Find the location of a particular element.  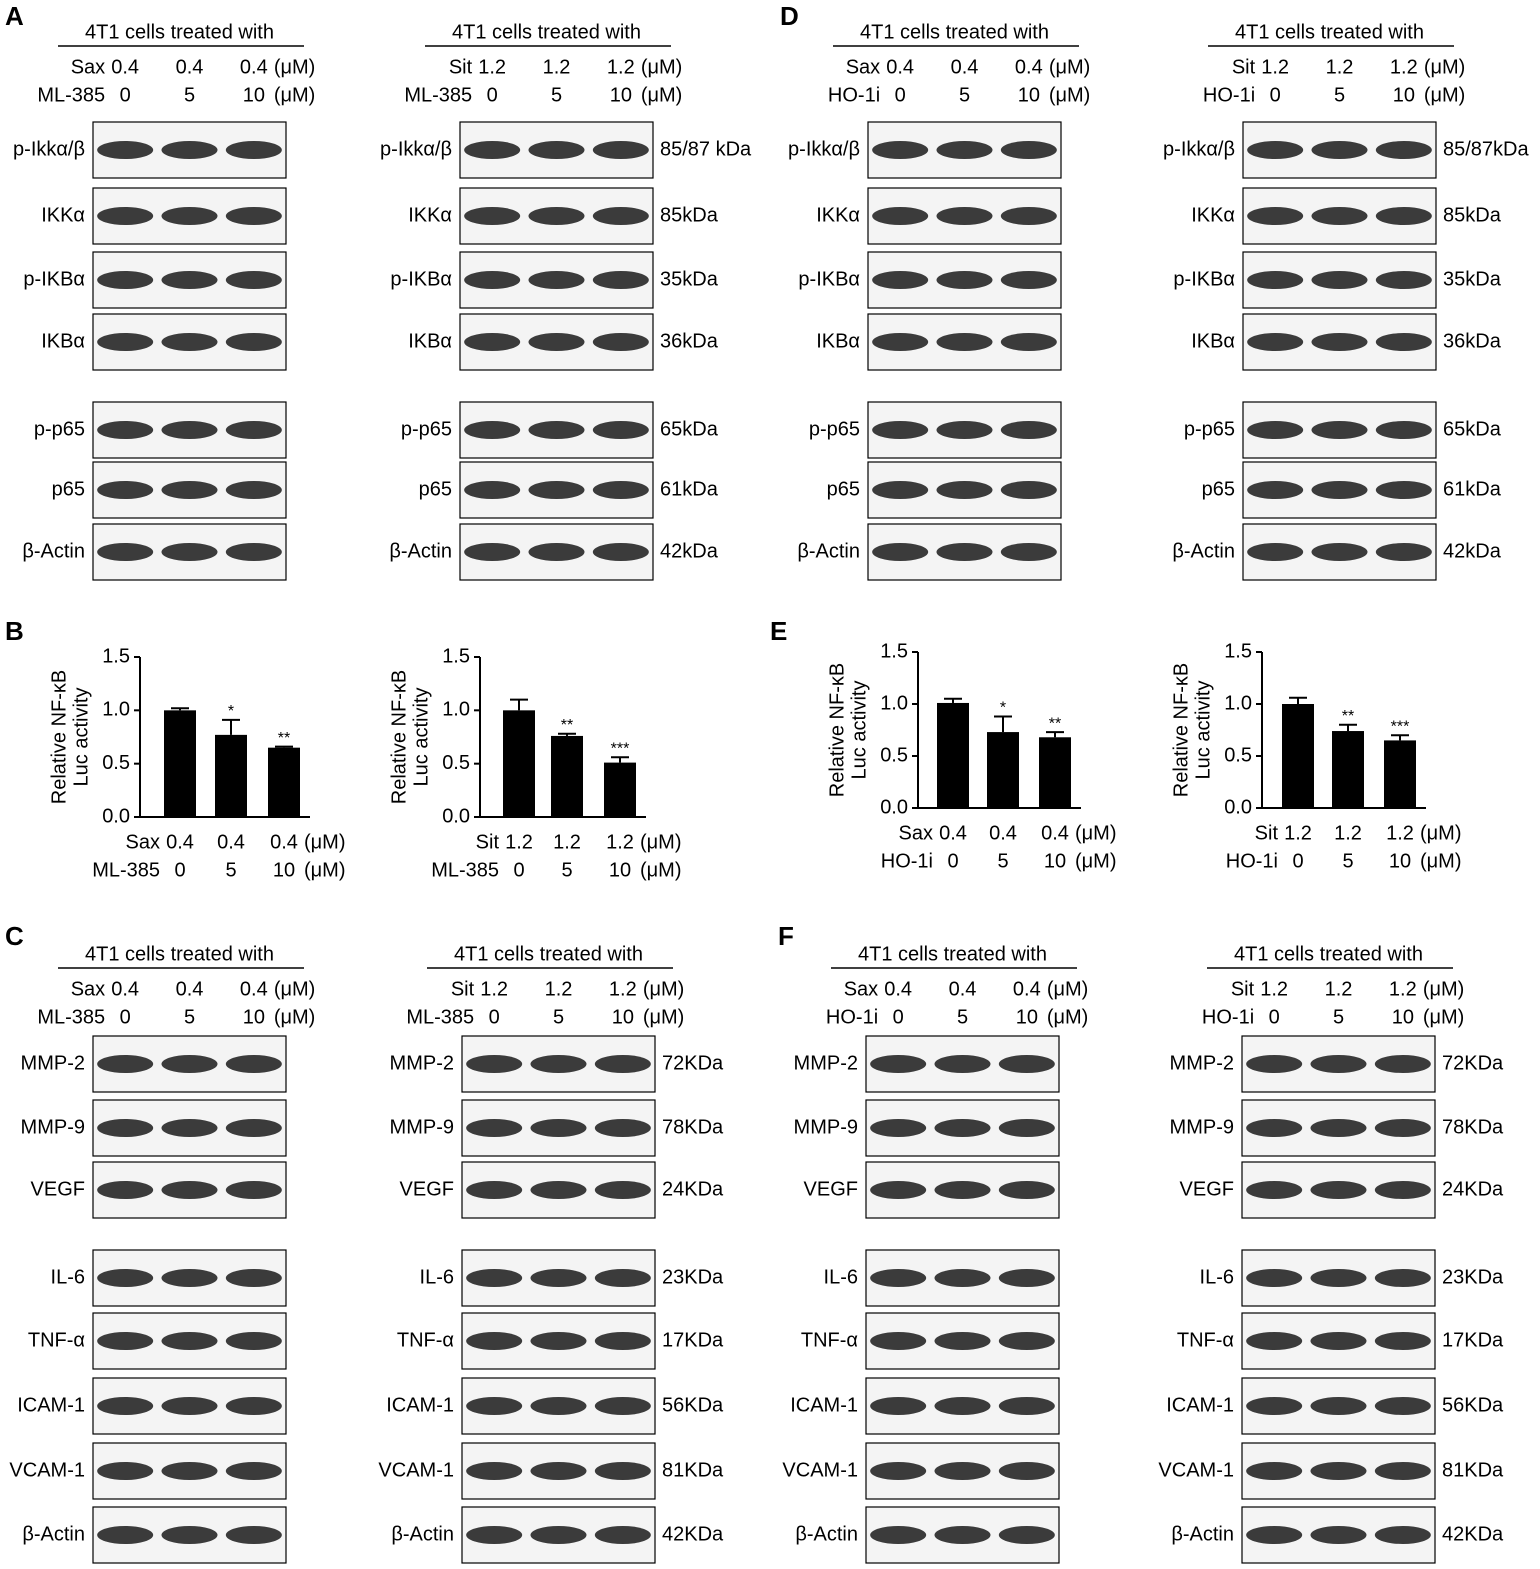

molecular-weight: 65kDa is located at coordinates (689, 429).